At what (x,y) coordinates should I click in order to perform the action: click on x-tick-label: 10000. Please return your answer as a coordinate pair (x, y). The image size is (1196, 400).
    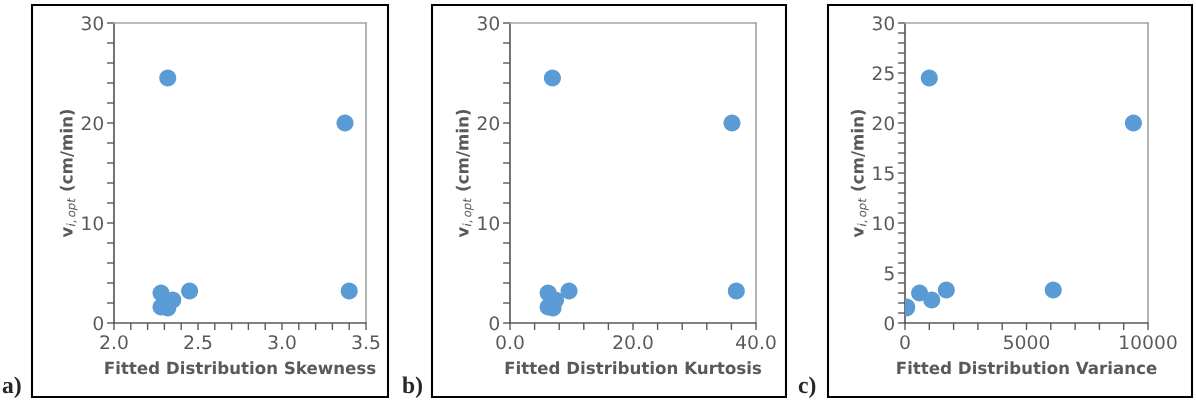
    Looking at the image, I should click on (1148, 342).